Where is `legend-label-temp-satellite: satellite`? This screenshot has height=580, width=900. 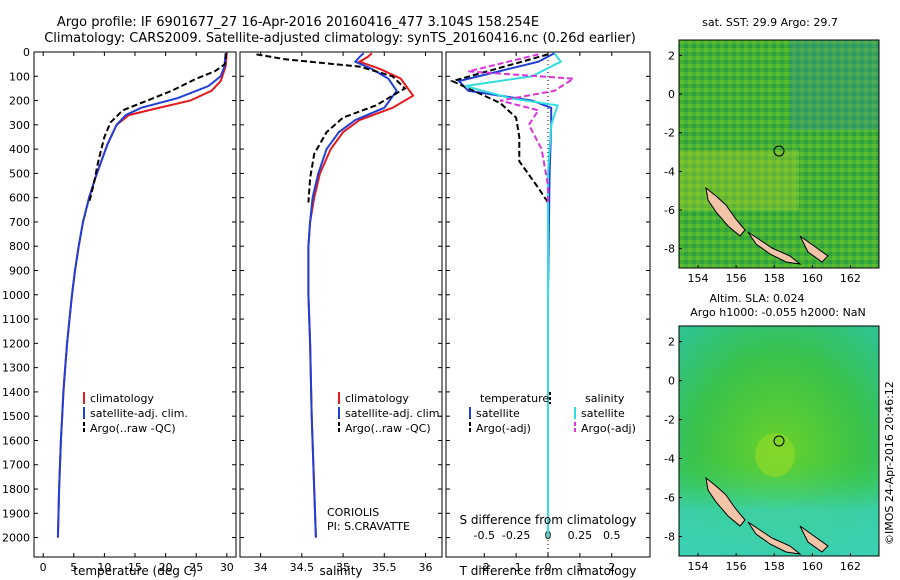
legend-label-temp-satellite: satellite is located at coordinates (498, 413).